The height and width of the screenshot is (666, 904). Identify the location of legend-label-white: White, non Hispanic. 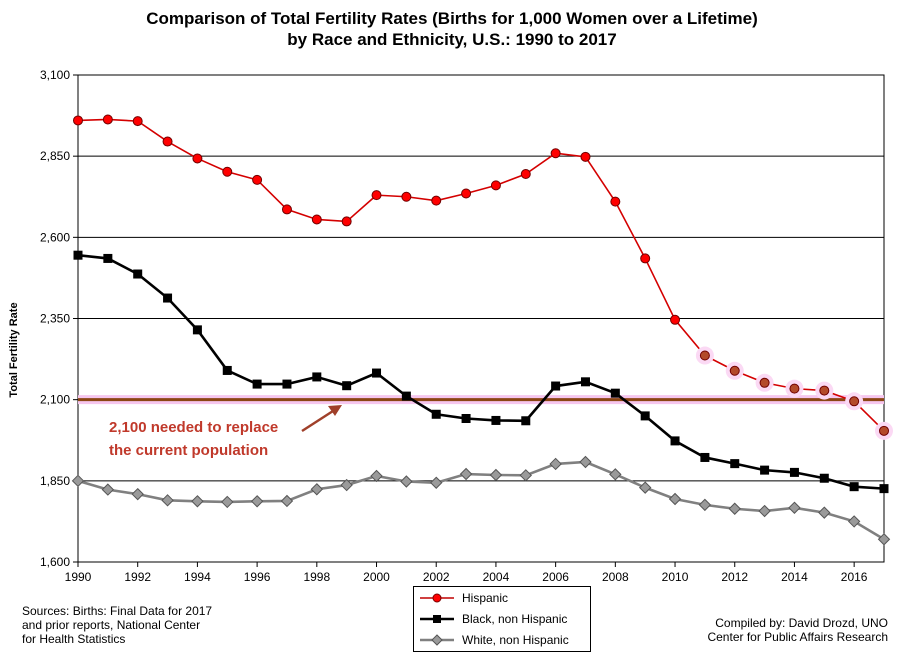
(515, 640).